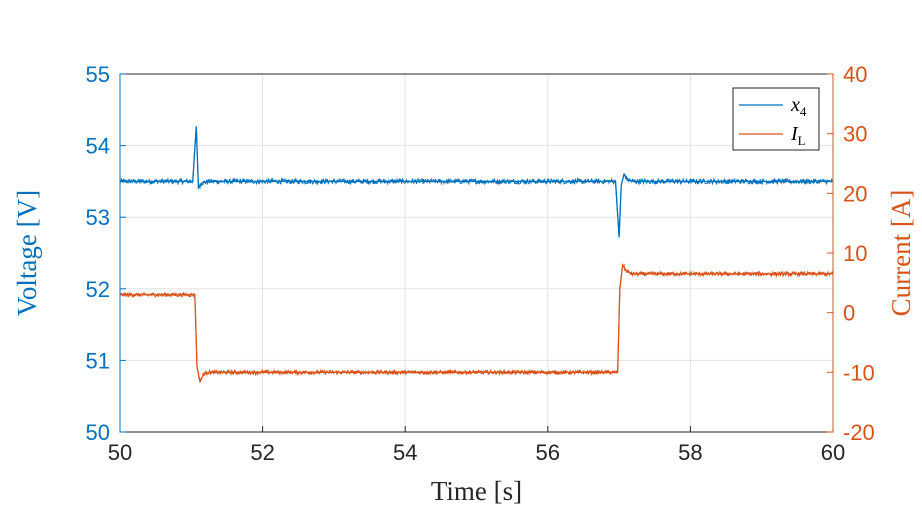  Describe the element at coordinates (855, 74) in the screenshot. I see `y-right-tick-label: 40` at that location.